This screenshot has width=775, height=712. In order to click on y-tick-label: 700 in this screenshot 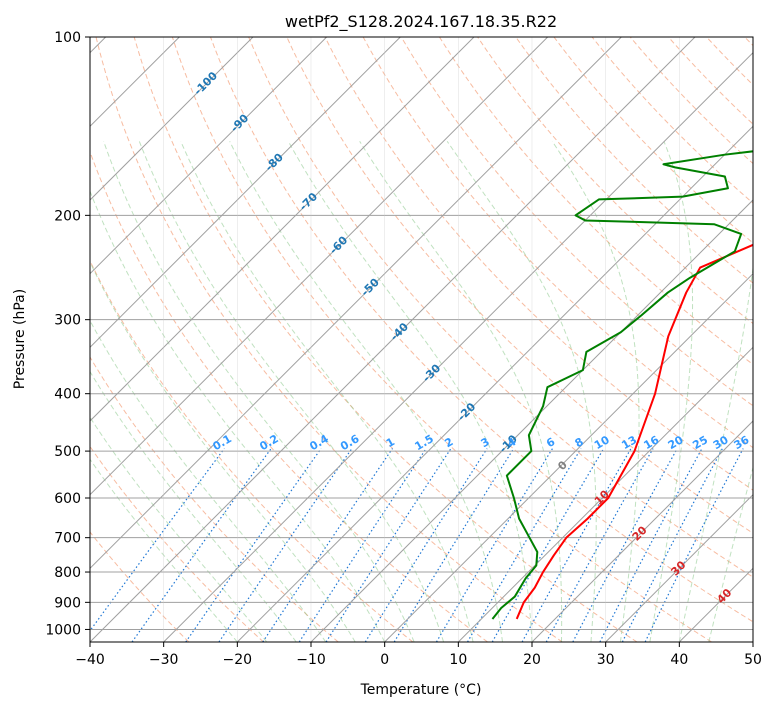, I will do `click(67, 539)`.